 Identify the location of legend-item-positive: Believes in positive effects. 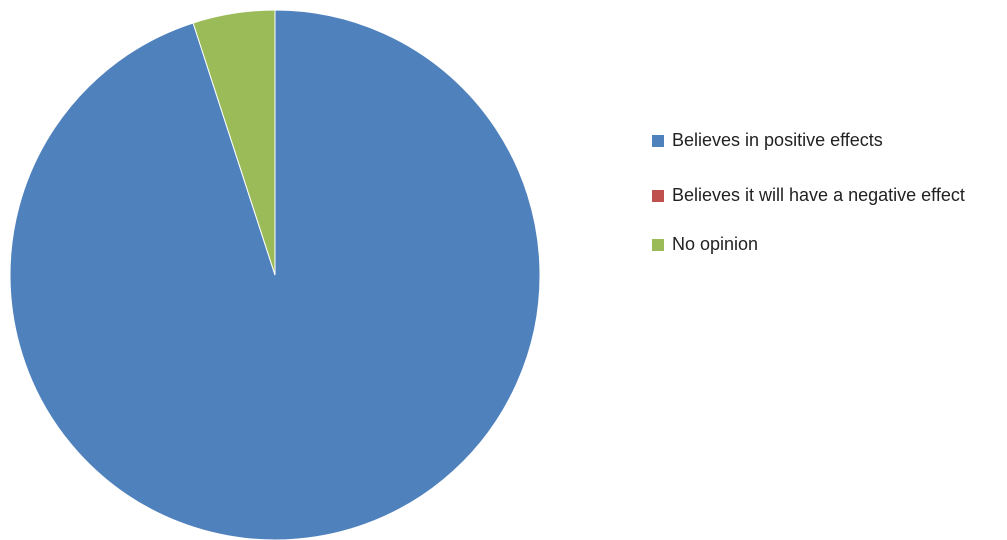
(827, 140).